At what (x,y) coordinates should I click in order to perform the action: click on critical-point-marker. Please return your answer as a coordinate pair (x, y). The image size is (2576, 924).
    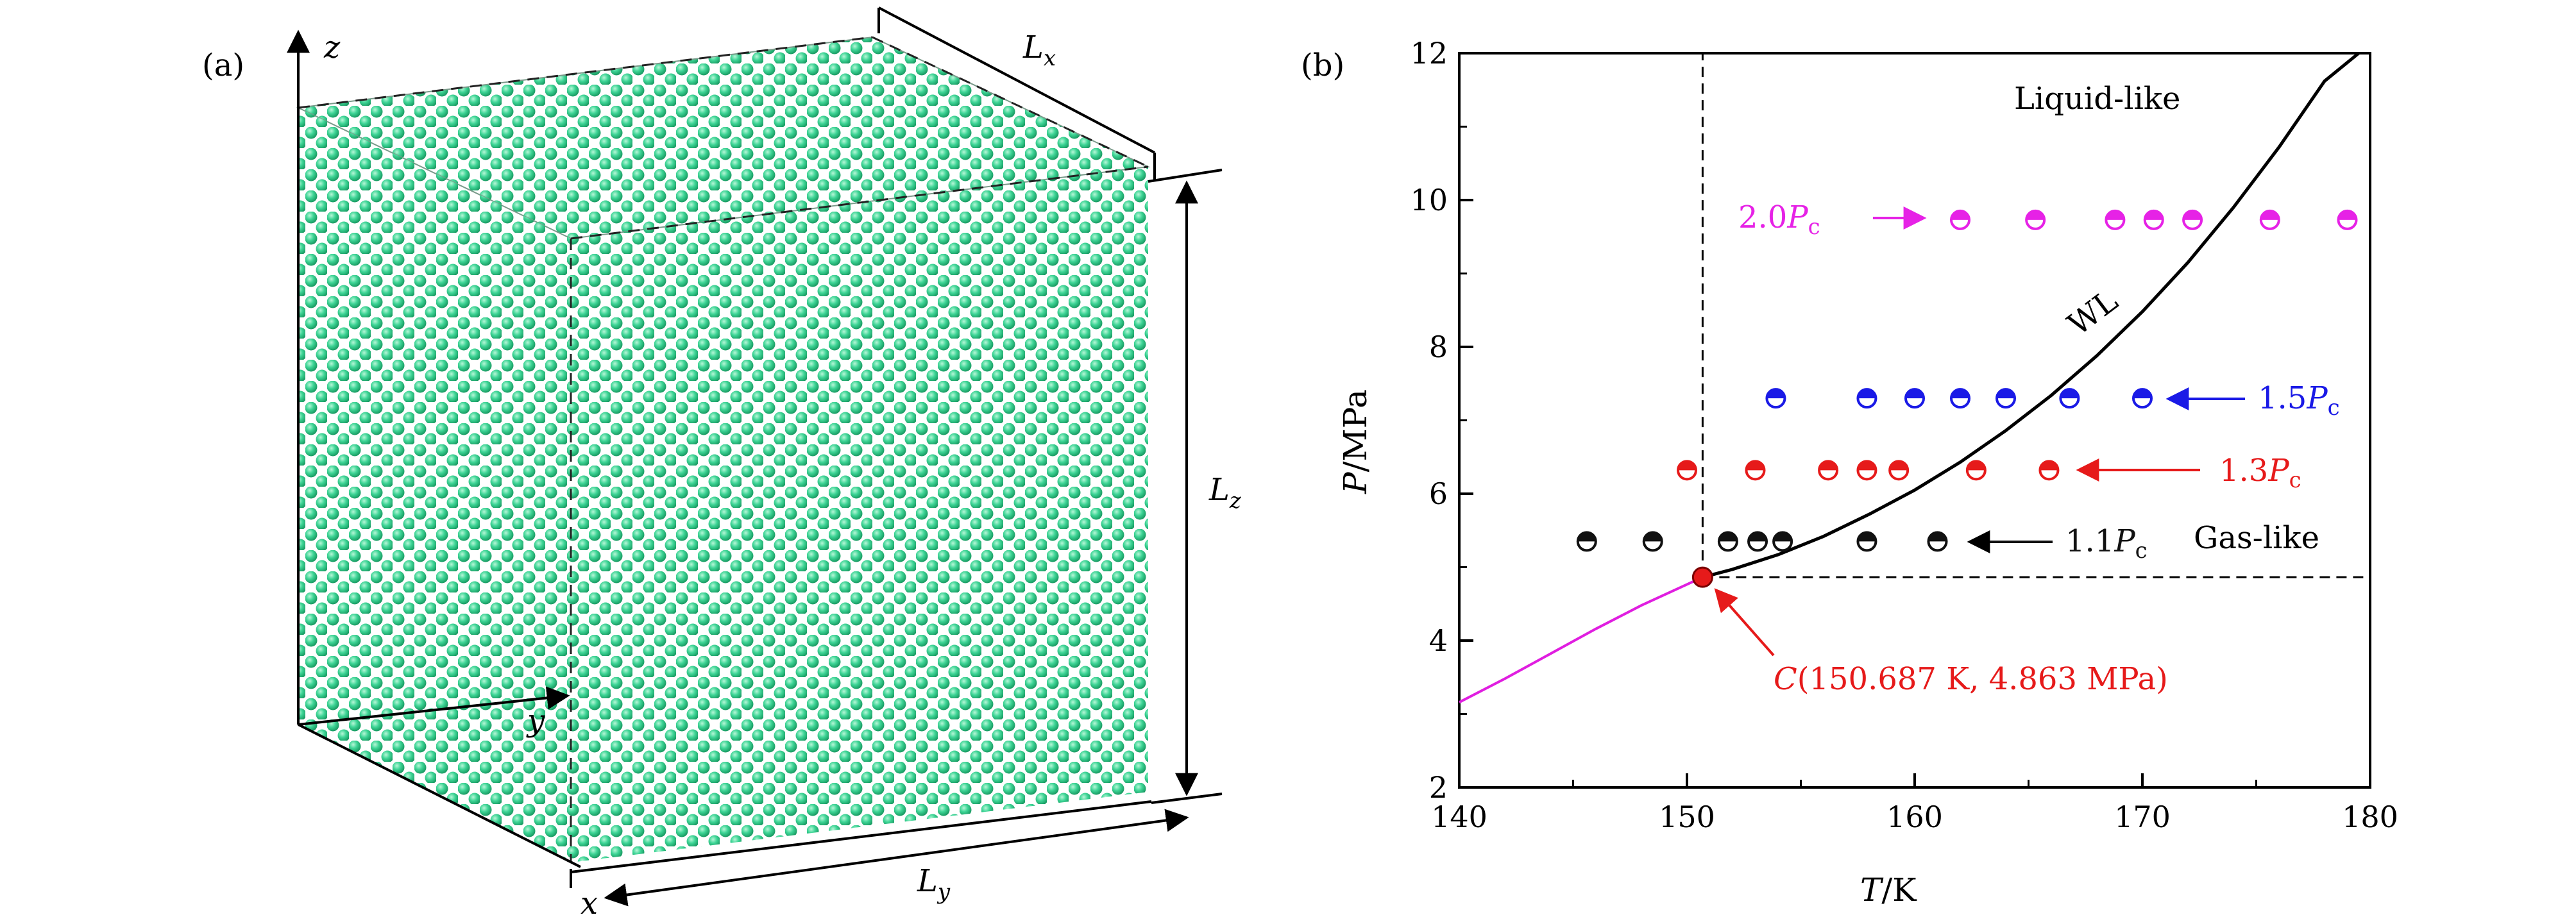
    Looking at the image, I should click on (1702, 577).